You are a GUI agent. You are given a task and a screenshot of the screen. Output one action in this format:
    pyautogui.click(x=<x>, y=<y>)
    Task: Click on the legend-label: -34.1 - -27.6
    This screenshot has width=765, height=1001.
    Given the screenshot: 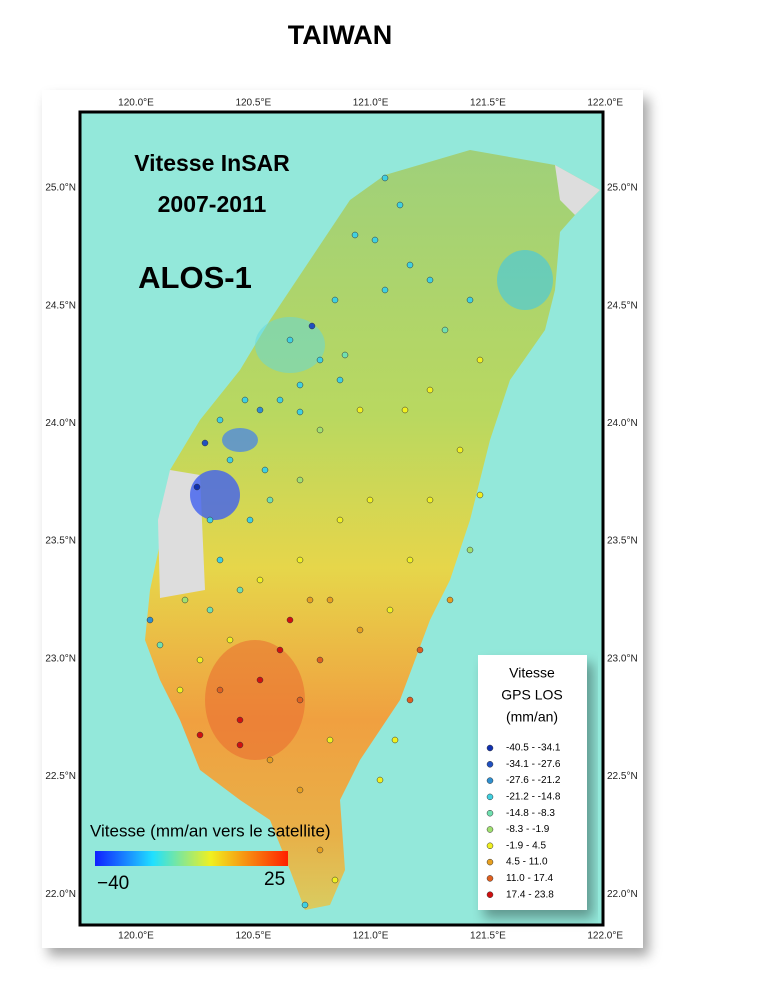 What is the action you would take?
    pyautogui.click(x=533, y=764)
    